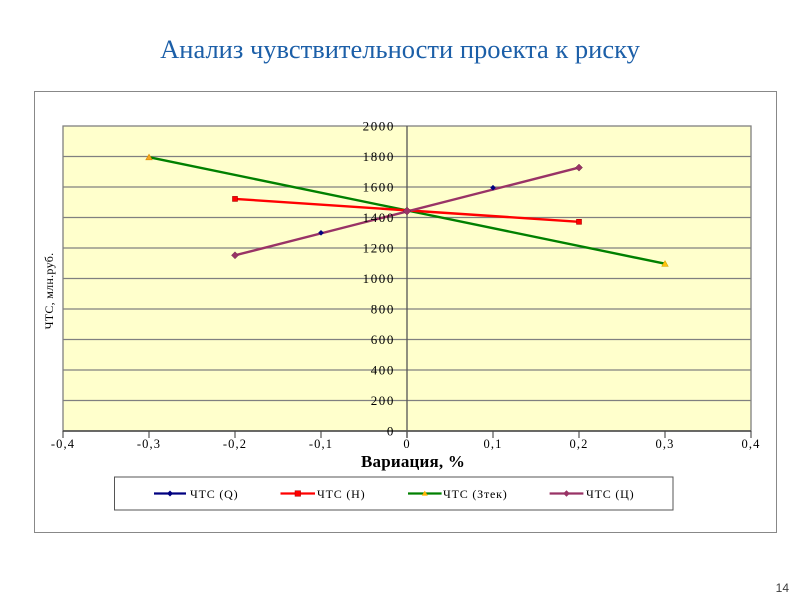  Describe the element at coordinates (383, 400) in the screenshot. I see `svg-text: 200` at that location.